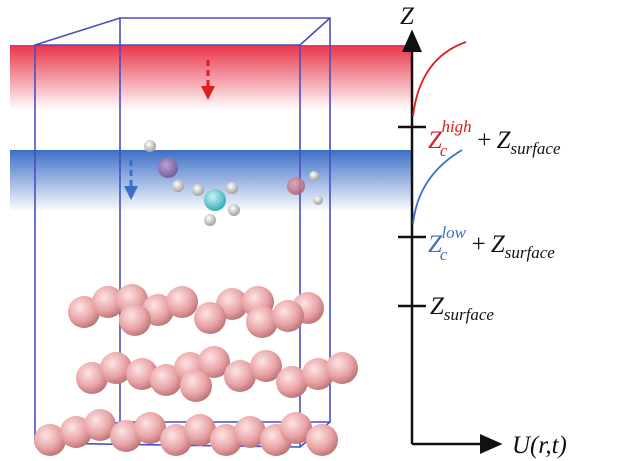 This screenshot has height=461, width=617. What do you see at coordinates (453, 232) in the screenshot?
I see `superscript: low` at bounding box center [453, 232].